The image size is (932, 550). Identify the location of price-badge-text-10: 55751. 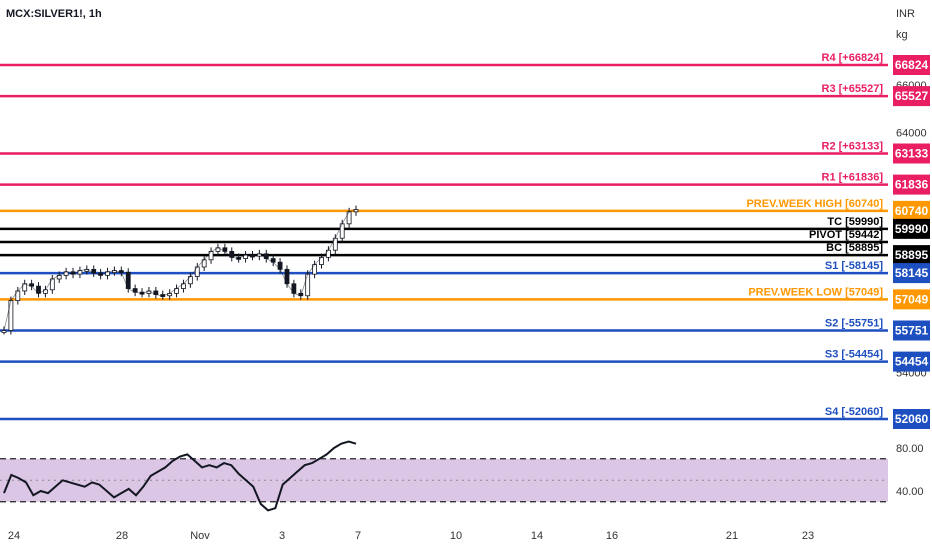
(912, 331).